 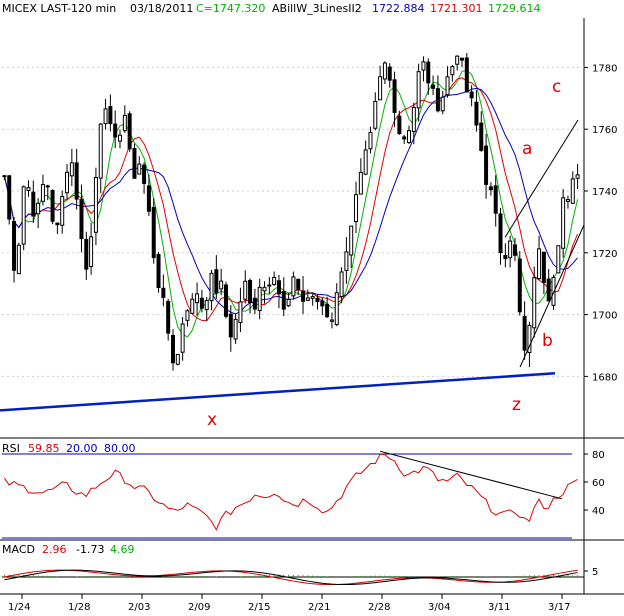 I want to click on rsi-tick-label: 40, so click(x=598, y=511).